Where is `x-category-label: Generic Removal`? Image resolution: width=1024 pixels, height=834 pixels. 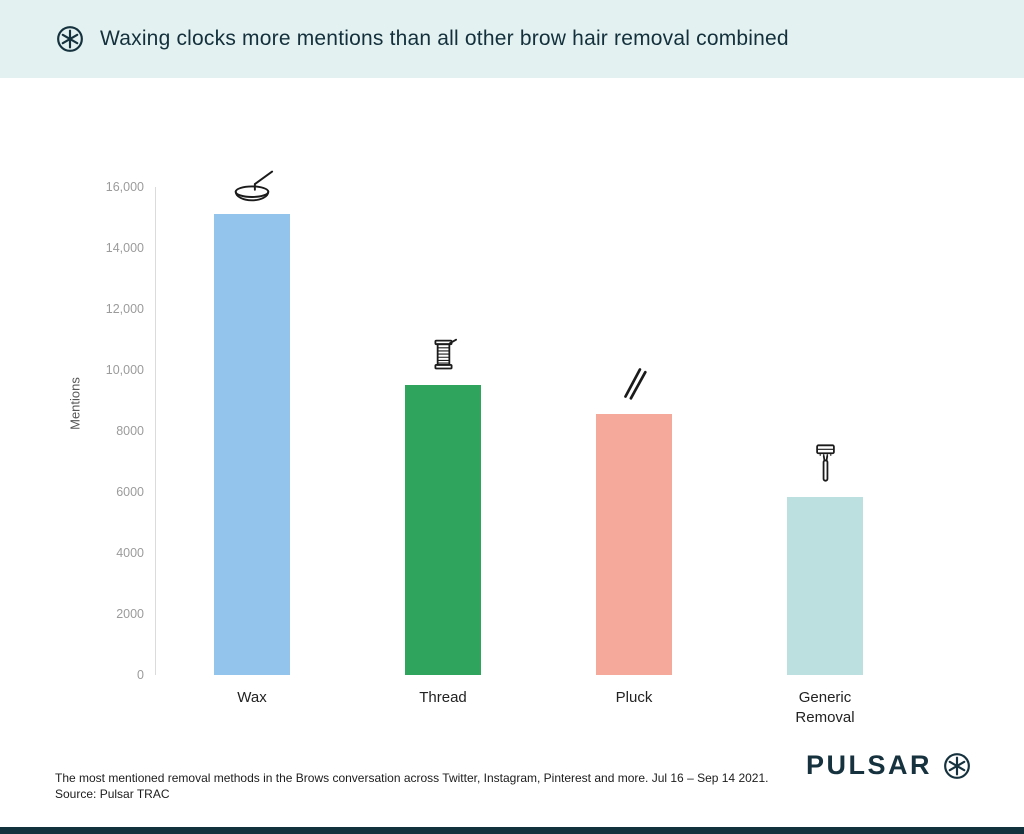 x-category-label: Generic Removal is located at coordinates (825, 707).